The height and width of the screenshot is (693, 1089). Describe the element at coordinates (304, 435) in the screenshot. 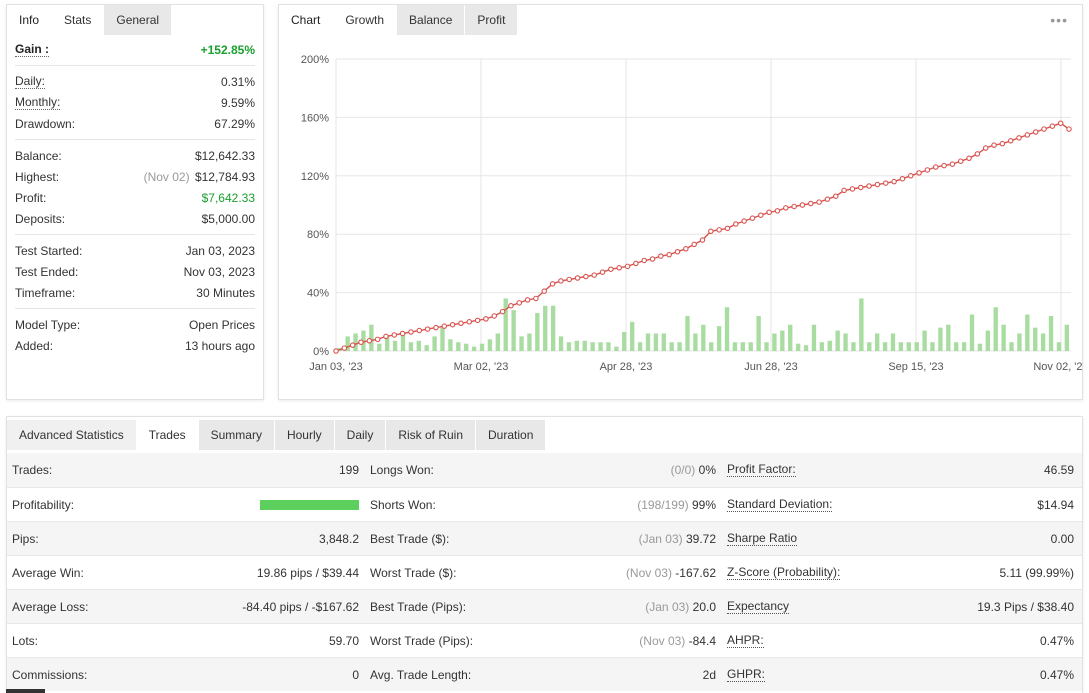

I see `tab-hourly: Hourly` at that location.